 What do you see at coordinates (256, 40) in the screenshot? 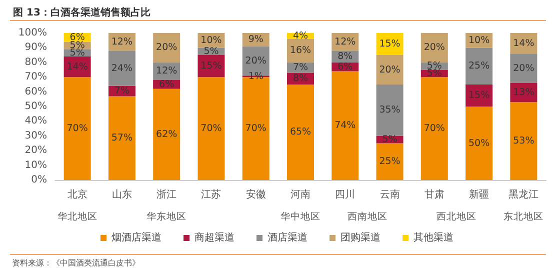
I see `data-label: 9%` at bounding box center [256, 40].